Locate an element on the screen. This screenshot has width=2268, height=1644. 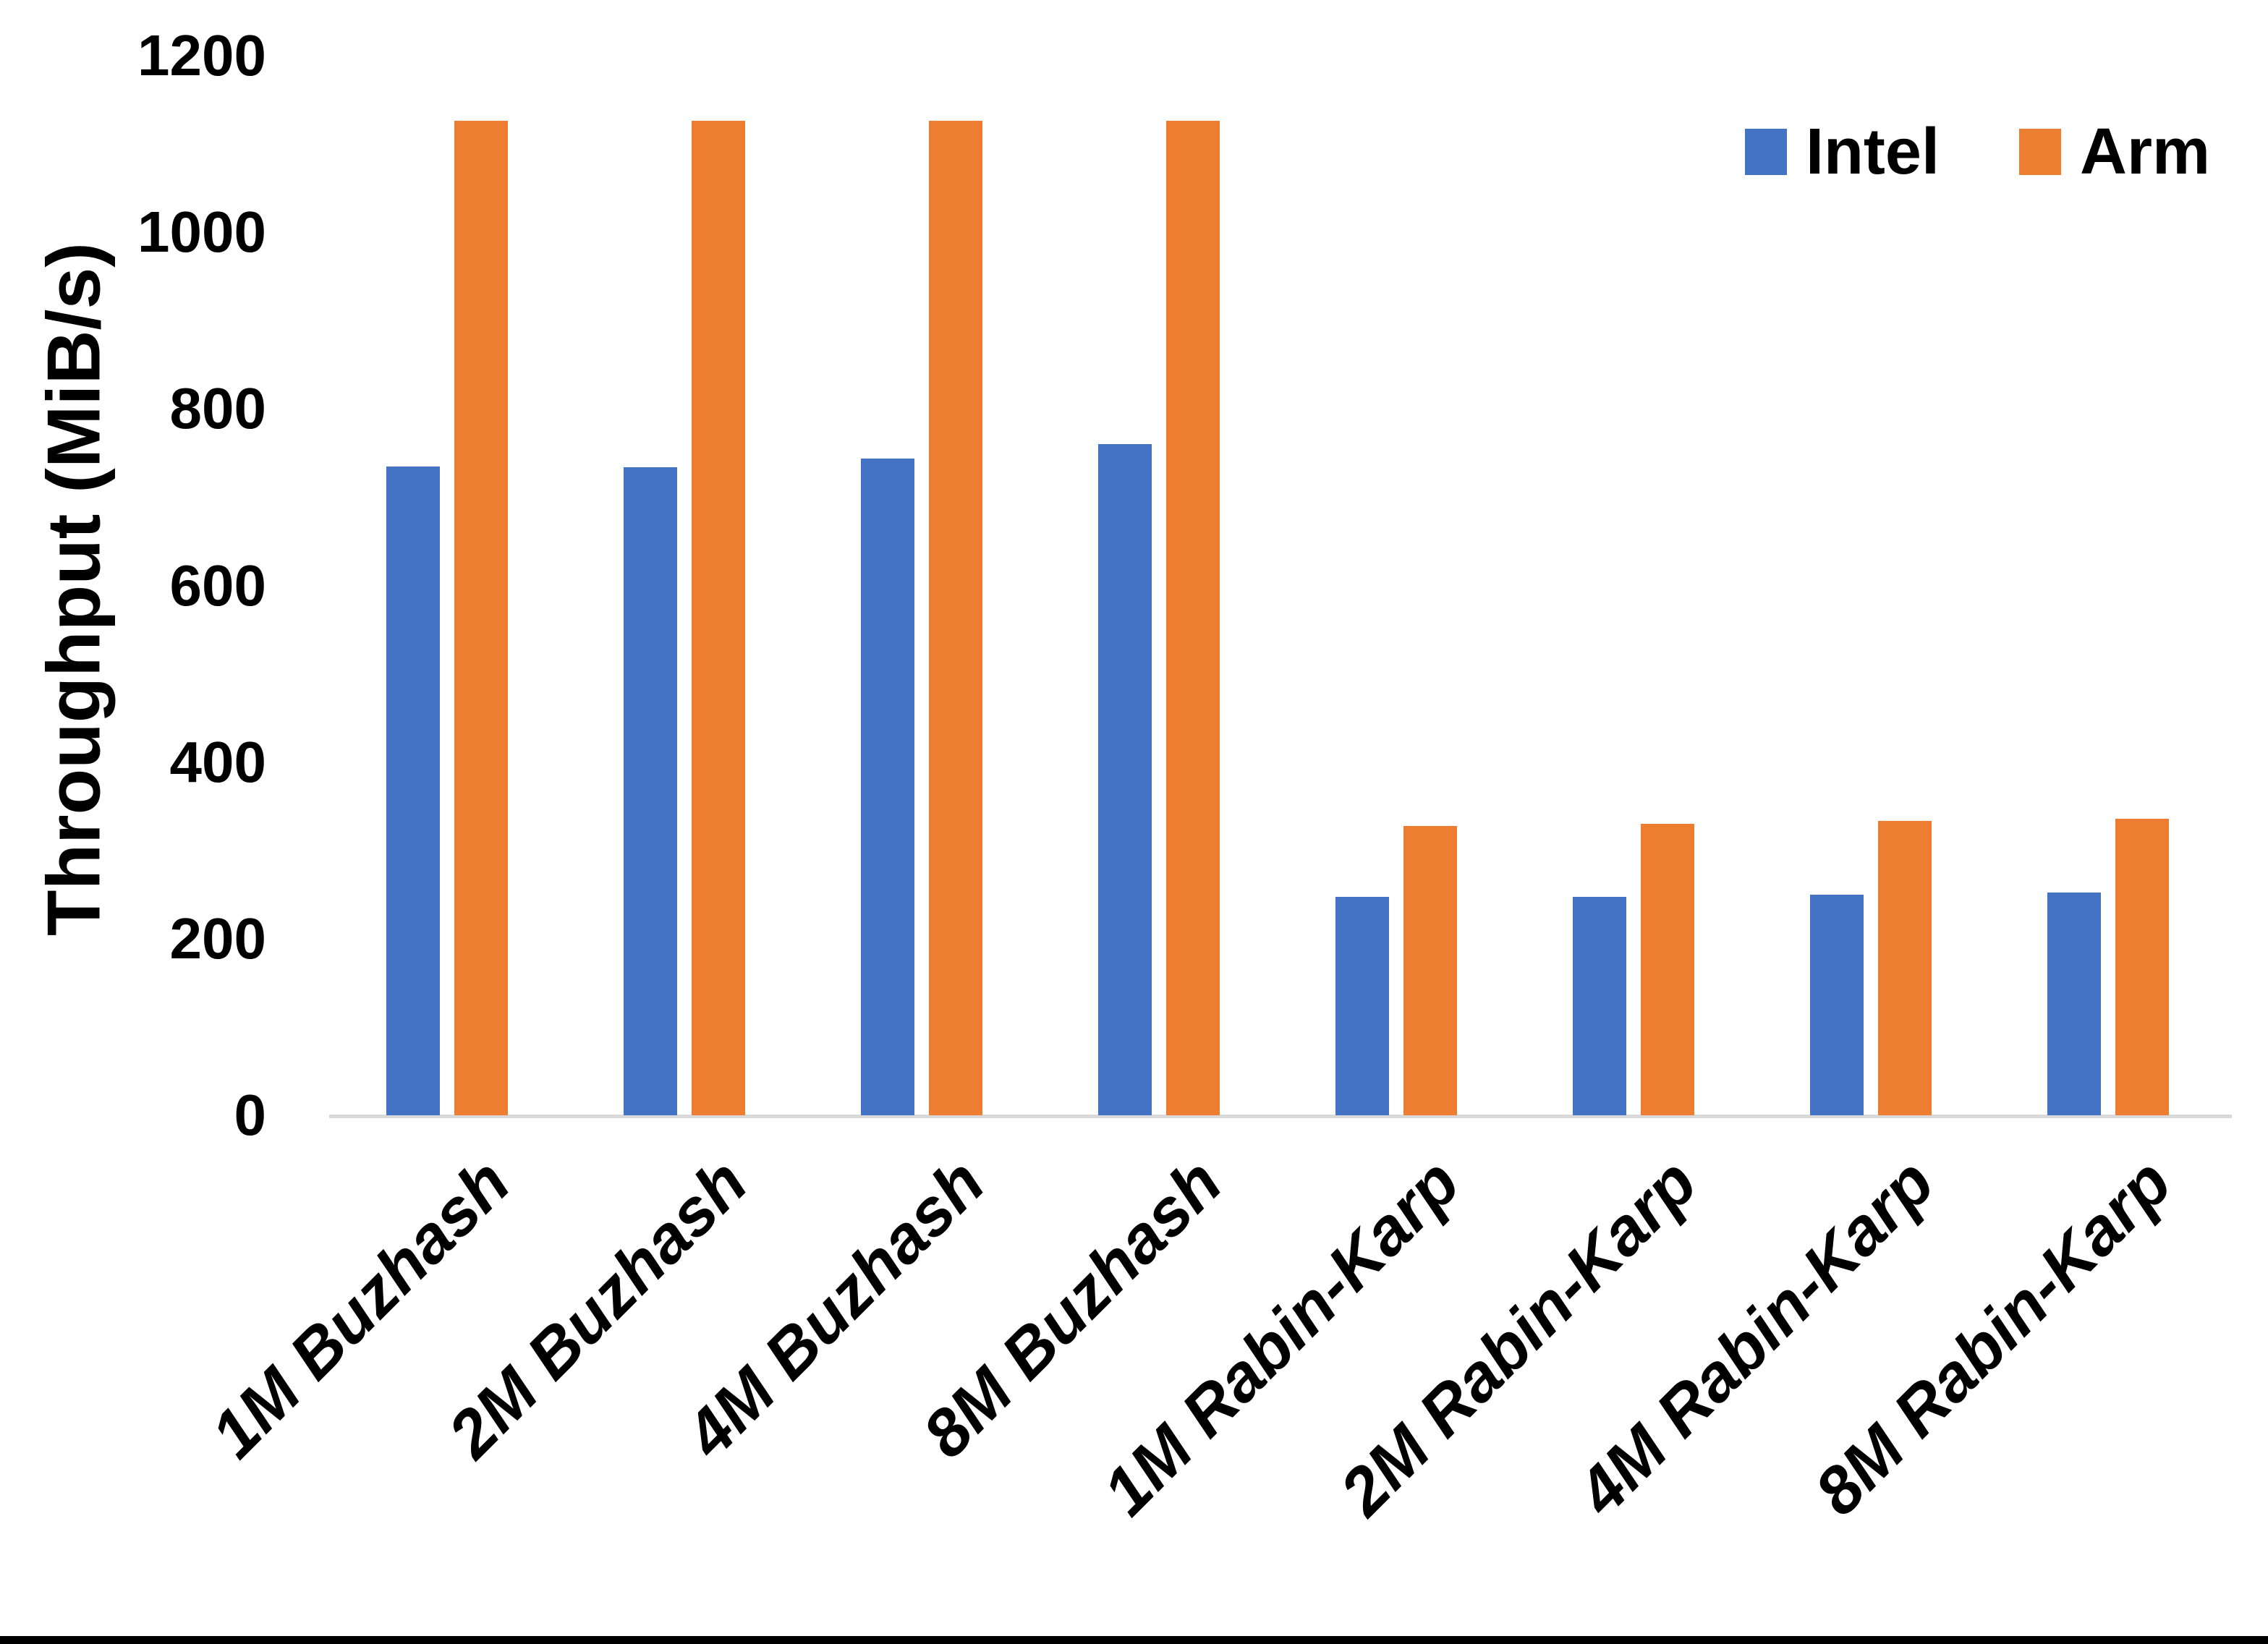
bar-intel-2m-buzhash is located at coordinates (650, 791).